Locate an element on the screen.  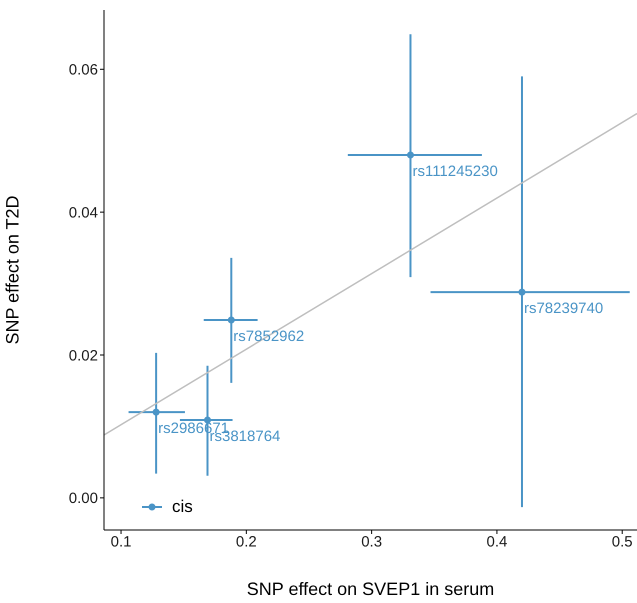
y-tick-label: 0.00 is located at coordinates (83, 499).